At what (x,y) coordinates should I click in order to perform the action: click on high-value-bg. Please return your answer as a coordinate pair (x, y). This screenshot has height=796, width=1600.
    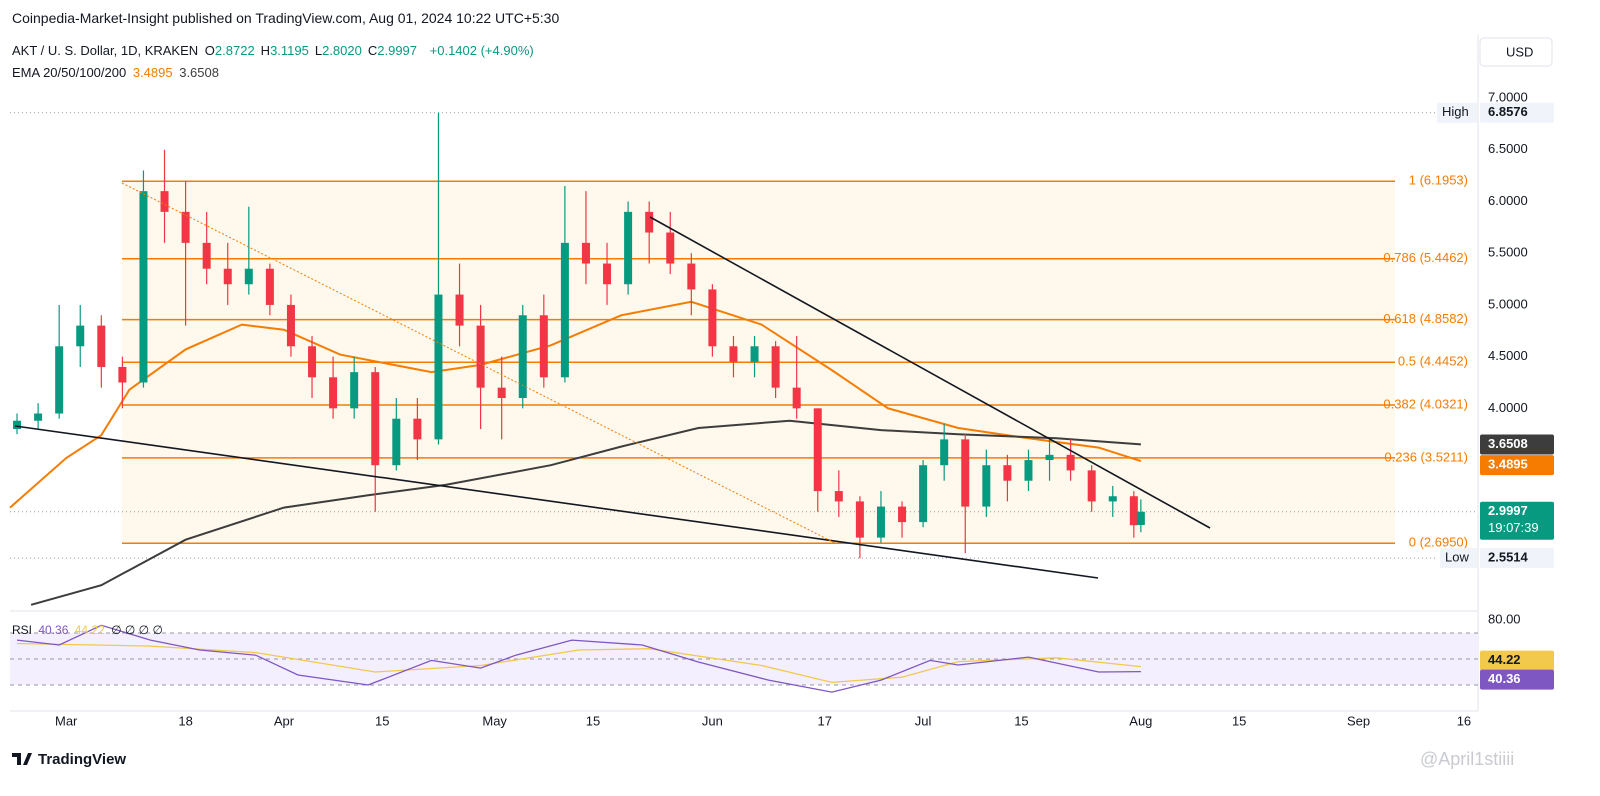
    Looking at the image, I should click on (1517, 112).